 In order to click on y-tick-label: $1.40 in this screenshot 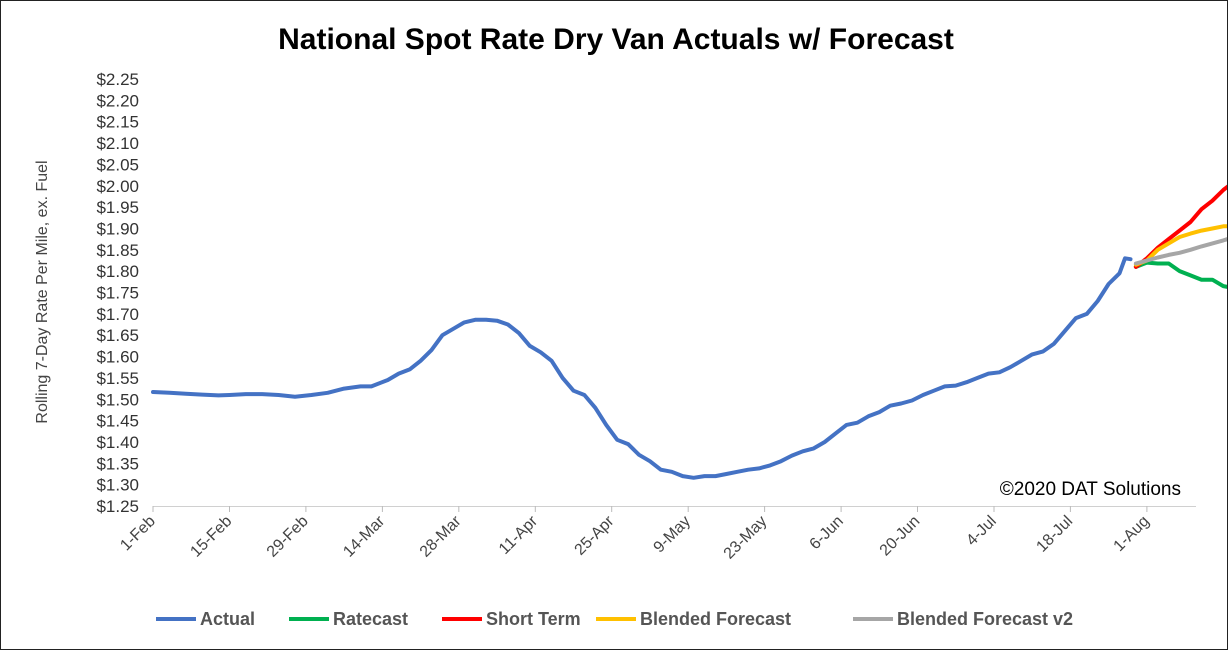, I will do `click(117, 442)`.